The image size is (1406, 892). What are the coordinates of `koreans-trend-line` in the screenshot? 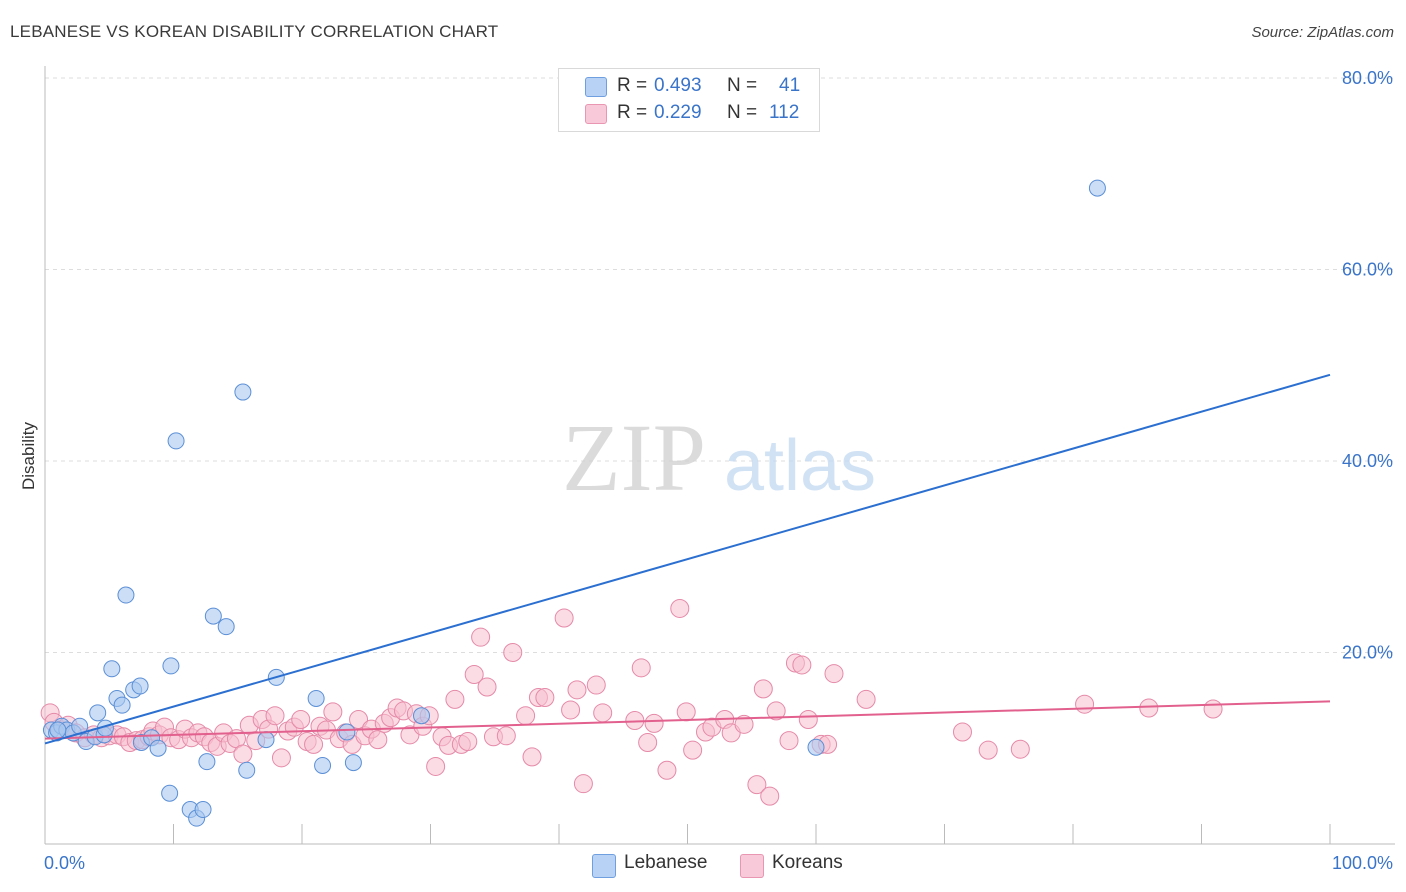 It's located at (687, 720).